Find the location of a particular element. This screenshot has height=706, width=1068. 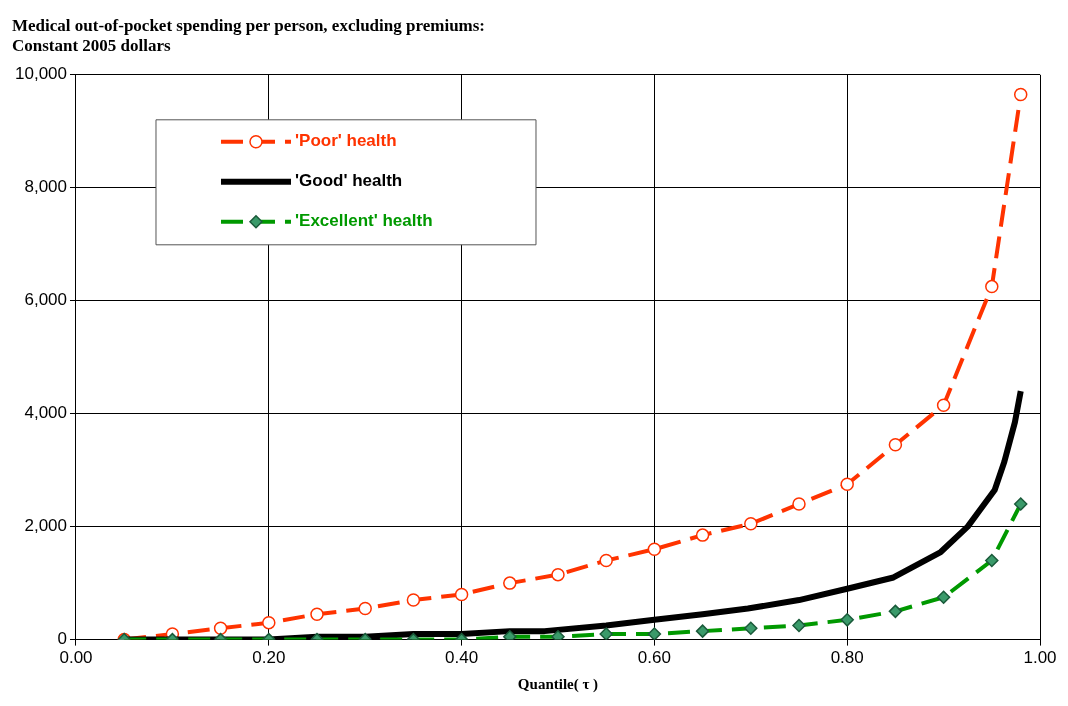

x-tick-label: 0.00 is located at coordinates (76, 658).